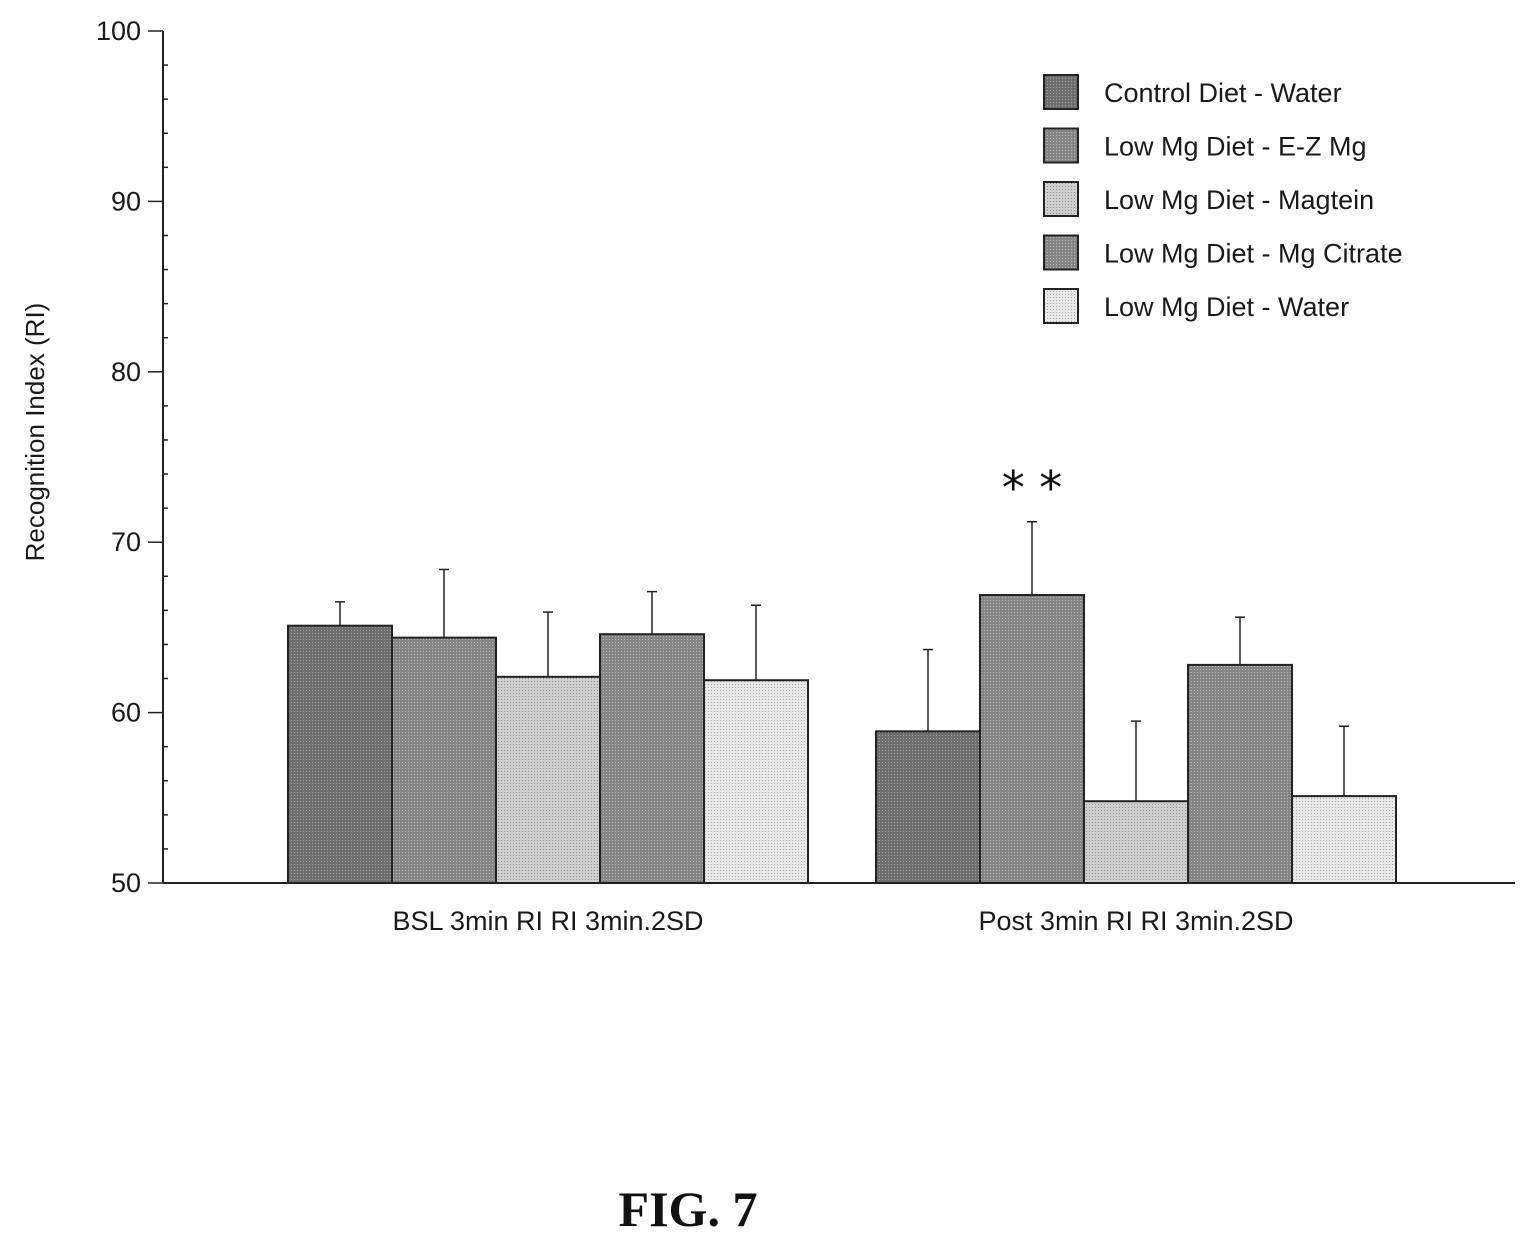 This screenshot has height=1245, width=1539. I want to click on legend-label: Low Mg Diet - Mg Citrate, so click(1253, 254).